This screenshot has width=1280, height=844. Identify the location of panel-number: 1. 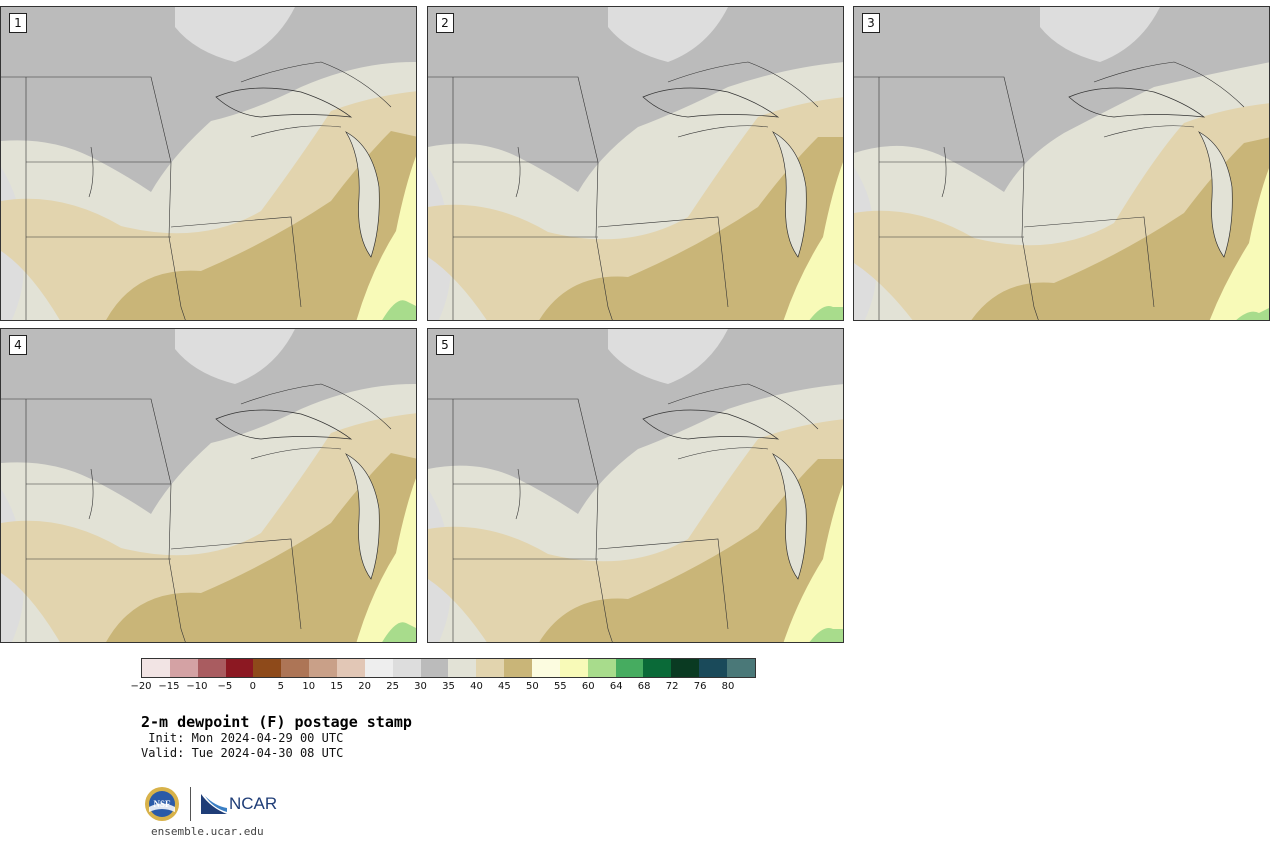
(18, 23).